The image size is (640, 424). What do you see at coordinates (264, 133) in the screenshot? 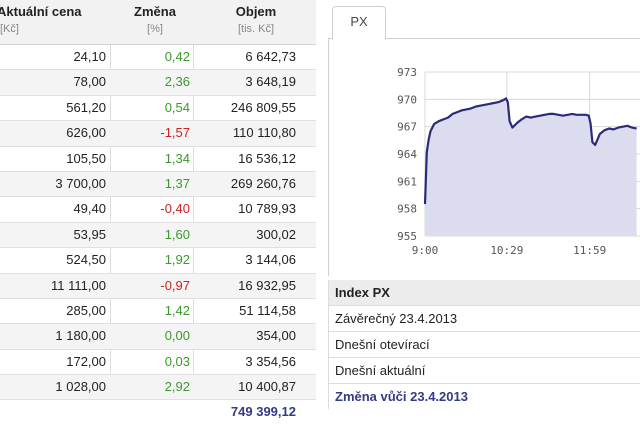
I see `volume-cell: 110 110,80` at bounding box center [264, 133].